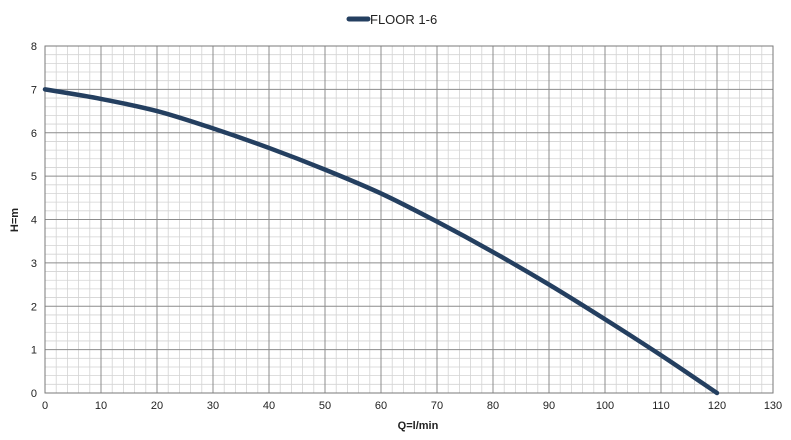 The image size is (791, 440). I want to click on x-tick-label: 110, so click(661, 406).